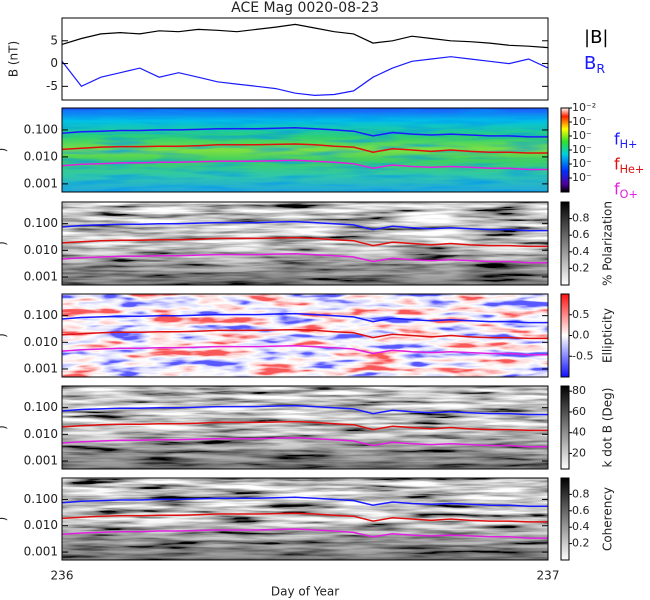 Image resolution: width=650 pixels, height=600 pixels. What do you see at coordinates (54, 40) in the screenshot?
I see `y-tick-label: 5` at bounding box center [54, 40].